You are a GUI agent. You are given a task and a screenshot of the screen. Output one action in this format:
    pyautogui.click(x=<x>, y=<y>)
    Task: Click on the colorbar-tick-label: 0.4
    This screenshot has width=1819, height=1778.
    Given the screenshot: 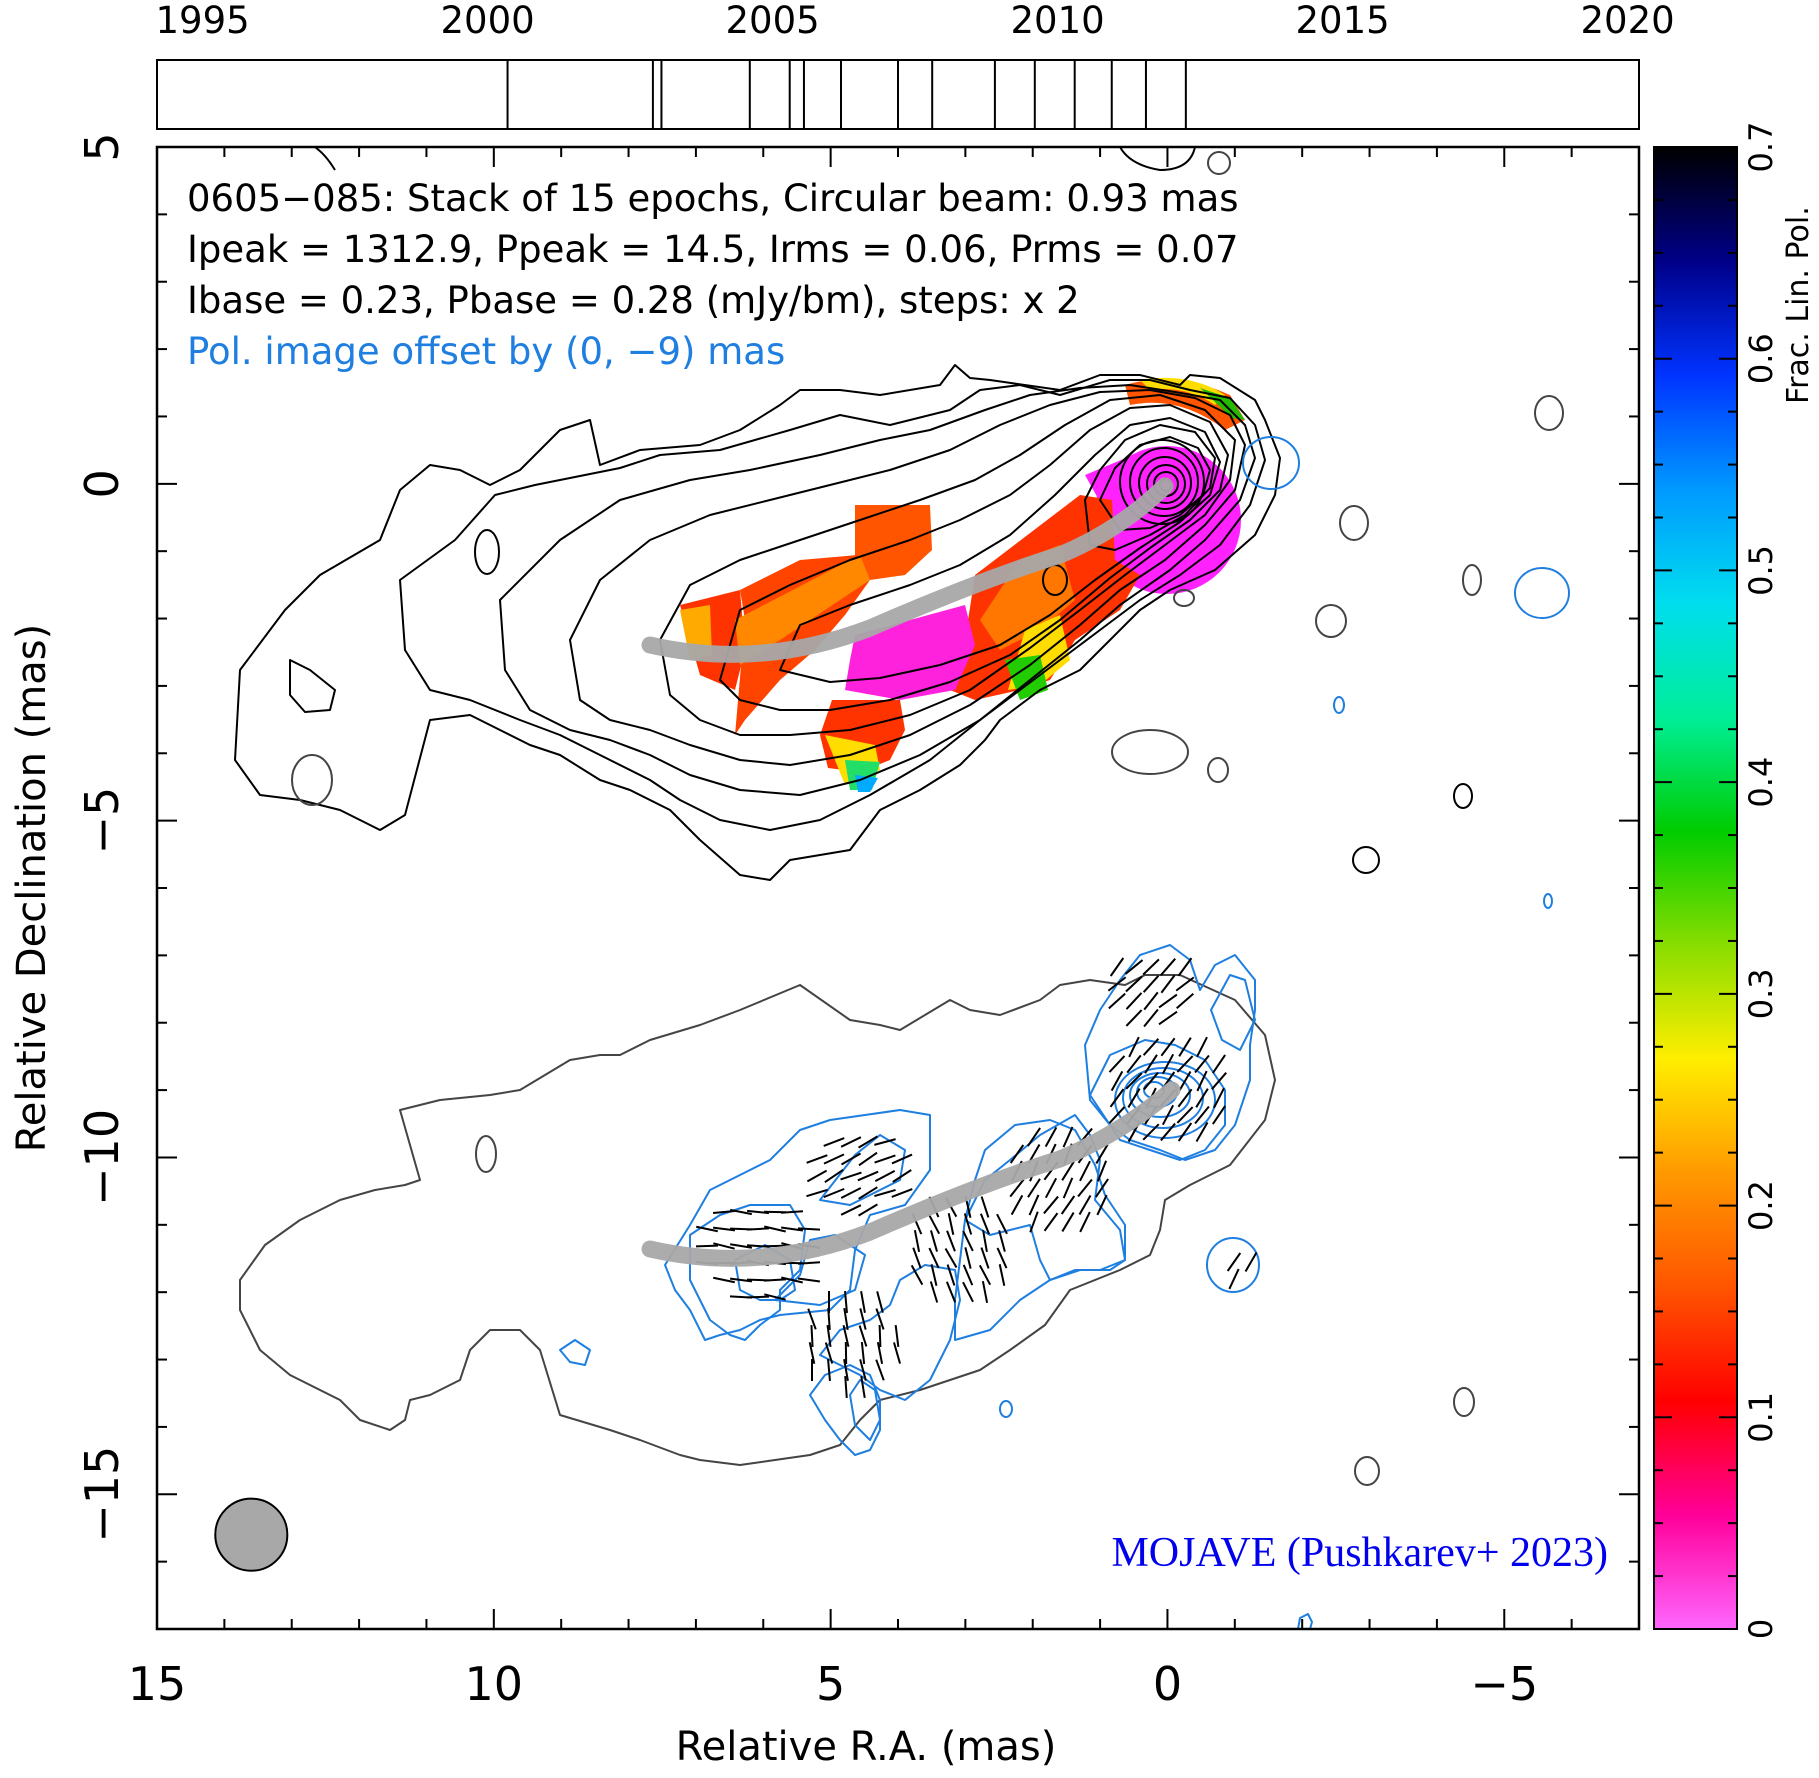 What is the action you would take?
    pyautogui.click(x=1761, y=782)
    